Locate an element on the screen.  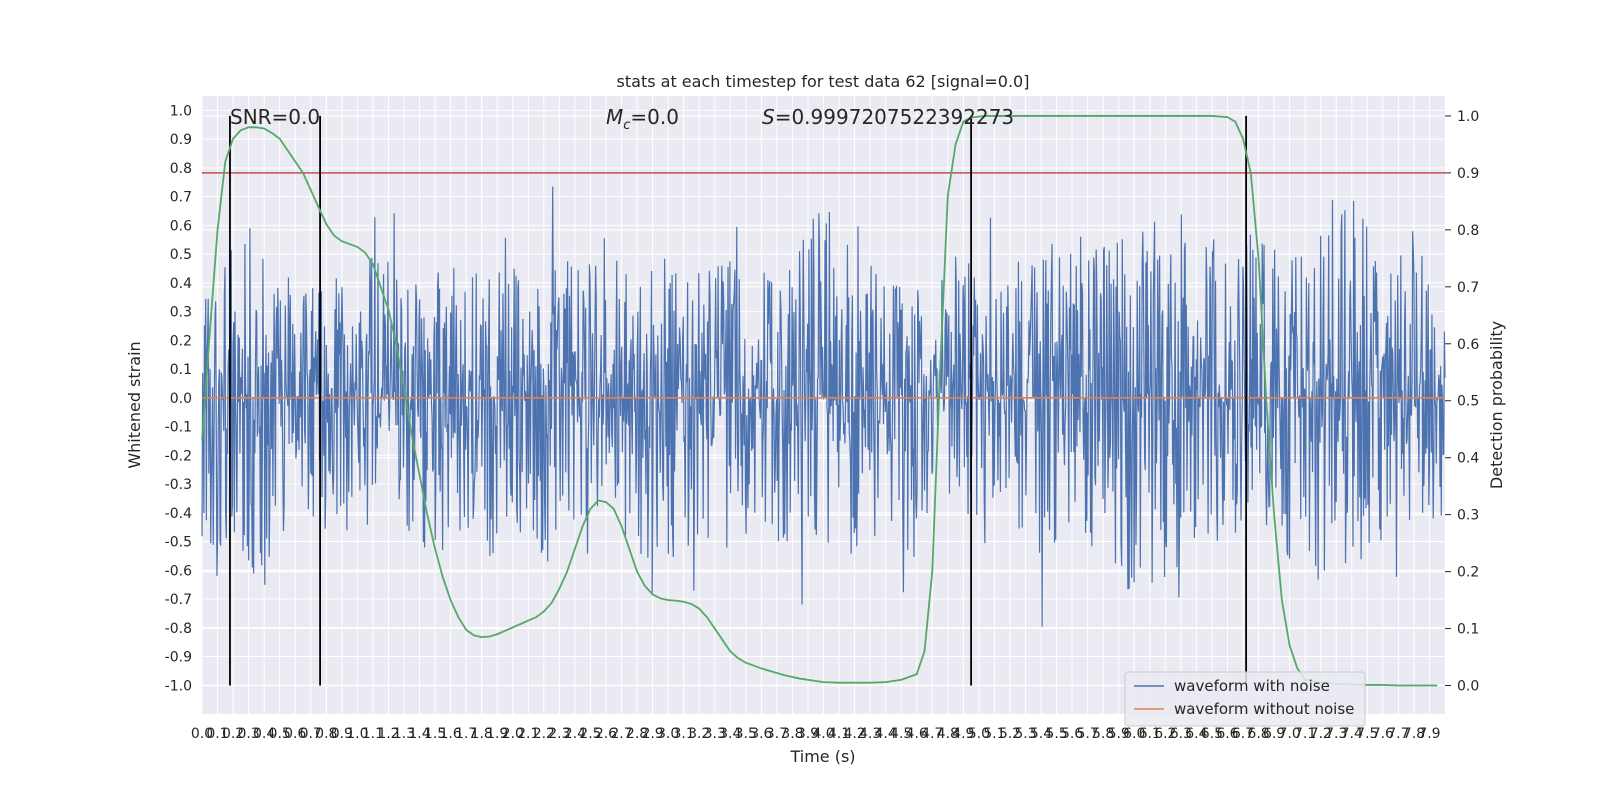
x-tick-label: 7.0 is located at coordinates (1289, 734).